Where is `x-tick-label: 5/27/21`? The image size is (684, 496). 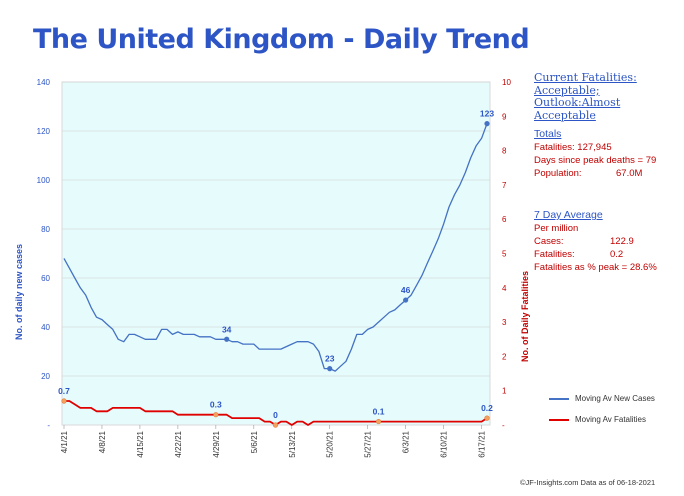 x-tick-label: 5/27/21 is located at coordinates (368, 443).